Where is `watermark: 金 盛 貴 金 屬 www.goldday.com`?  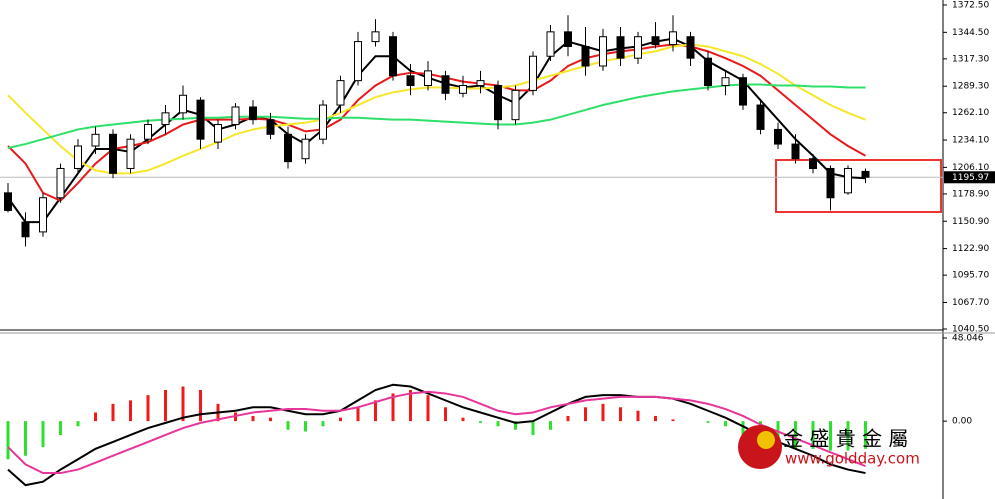 watermark: 金 盛 貴 金 屬 www.goldday.com is located at coordinates (829, 447).